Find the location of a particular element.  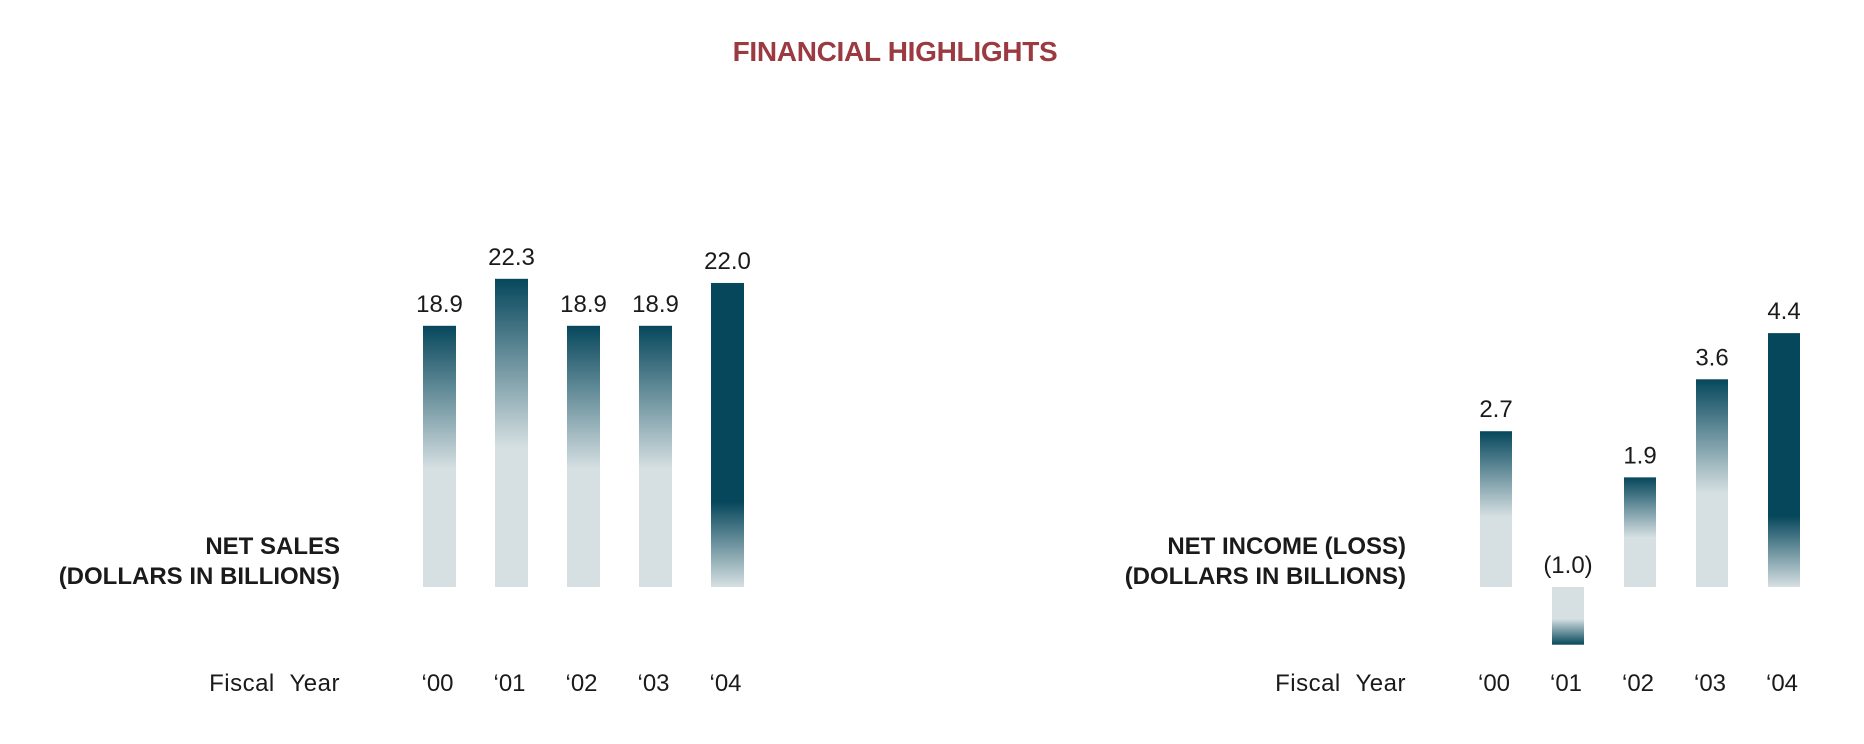

value-label-3: 3.6 is located at coordinates (1711, 357).